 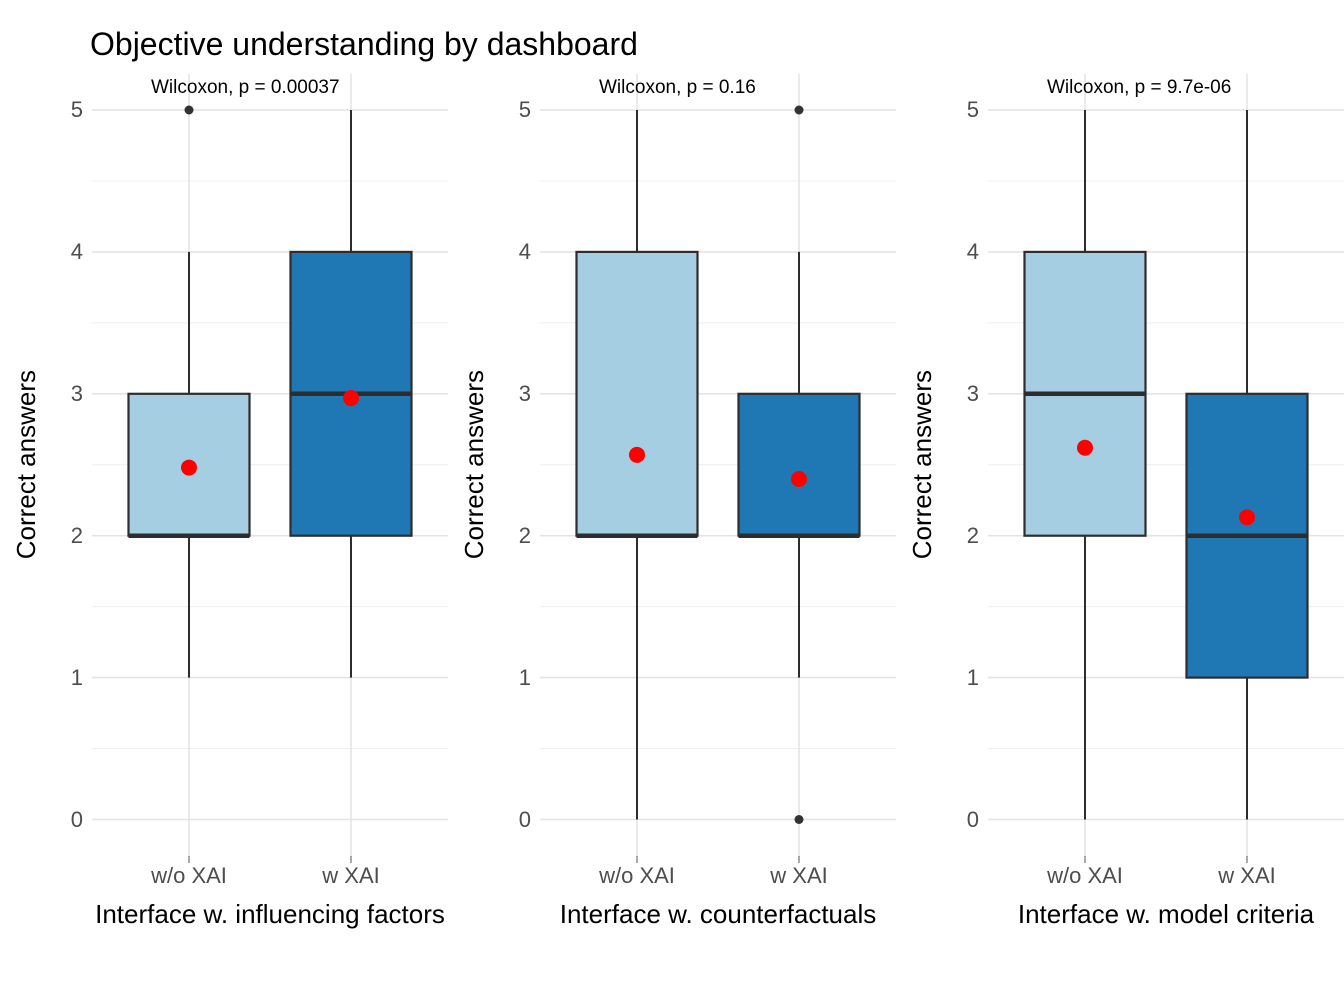 What do you see at coordinates (364, 44) in the screenshot?
I see `chart-title: Objective understanding by dashboard` at bounding box center [364, 44].